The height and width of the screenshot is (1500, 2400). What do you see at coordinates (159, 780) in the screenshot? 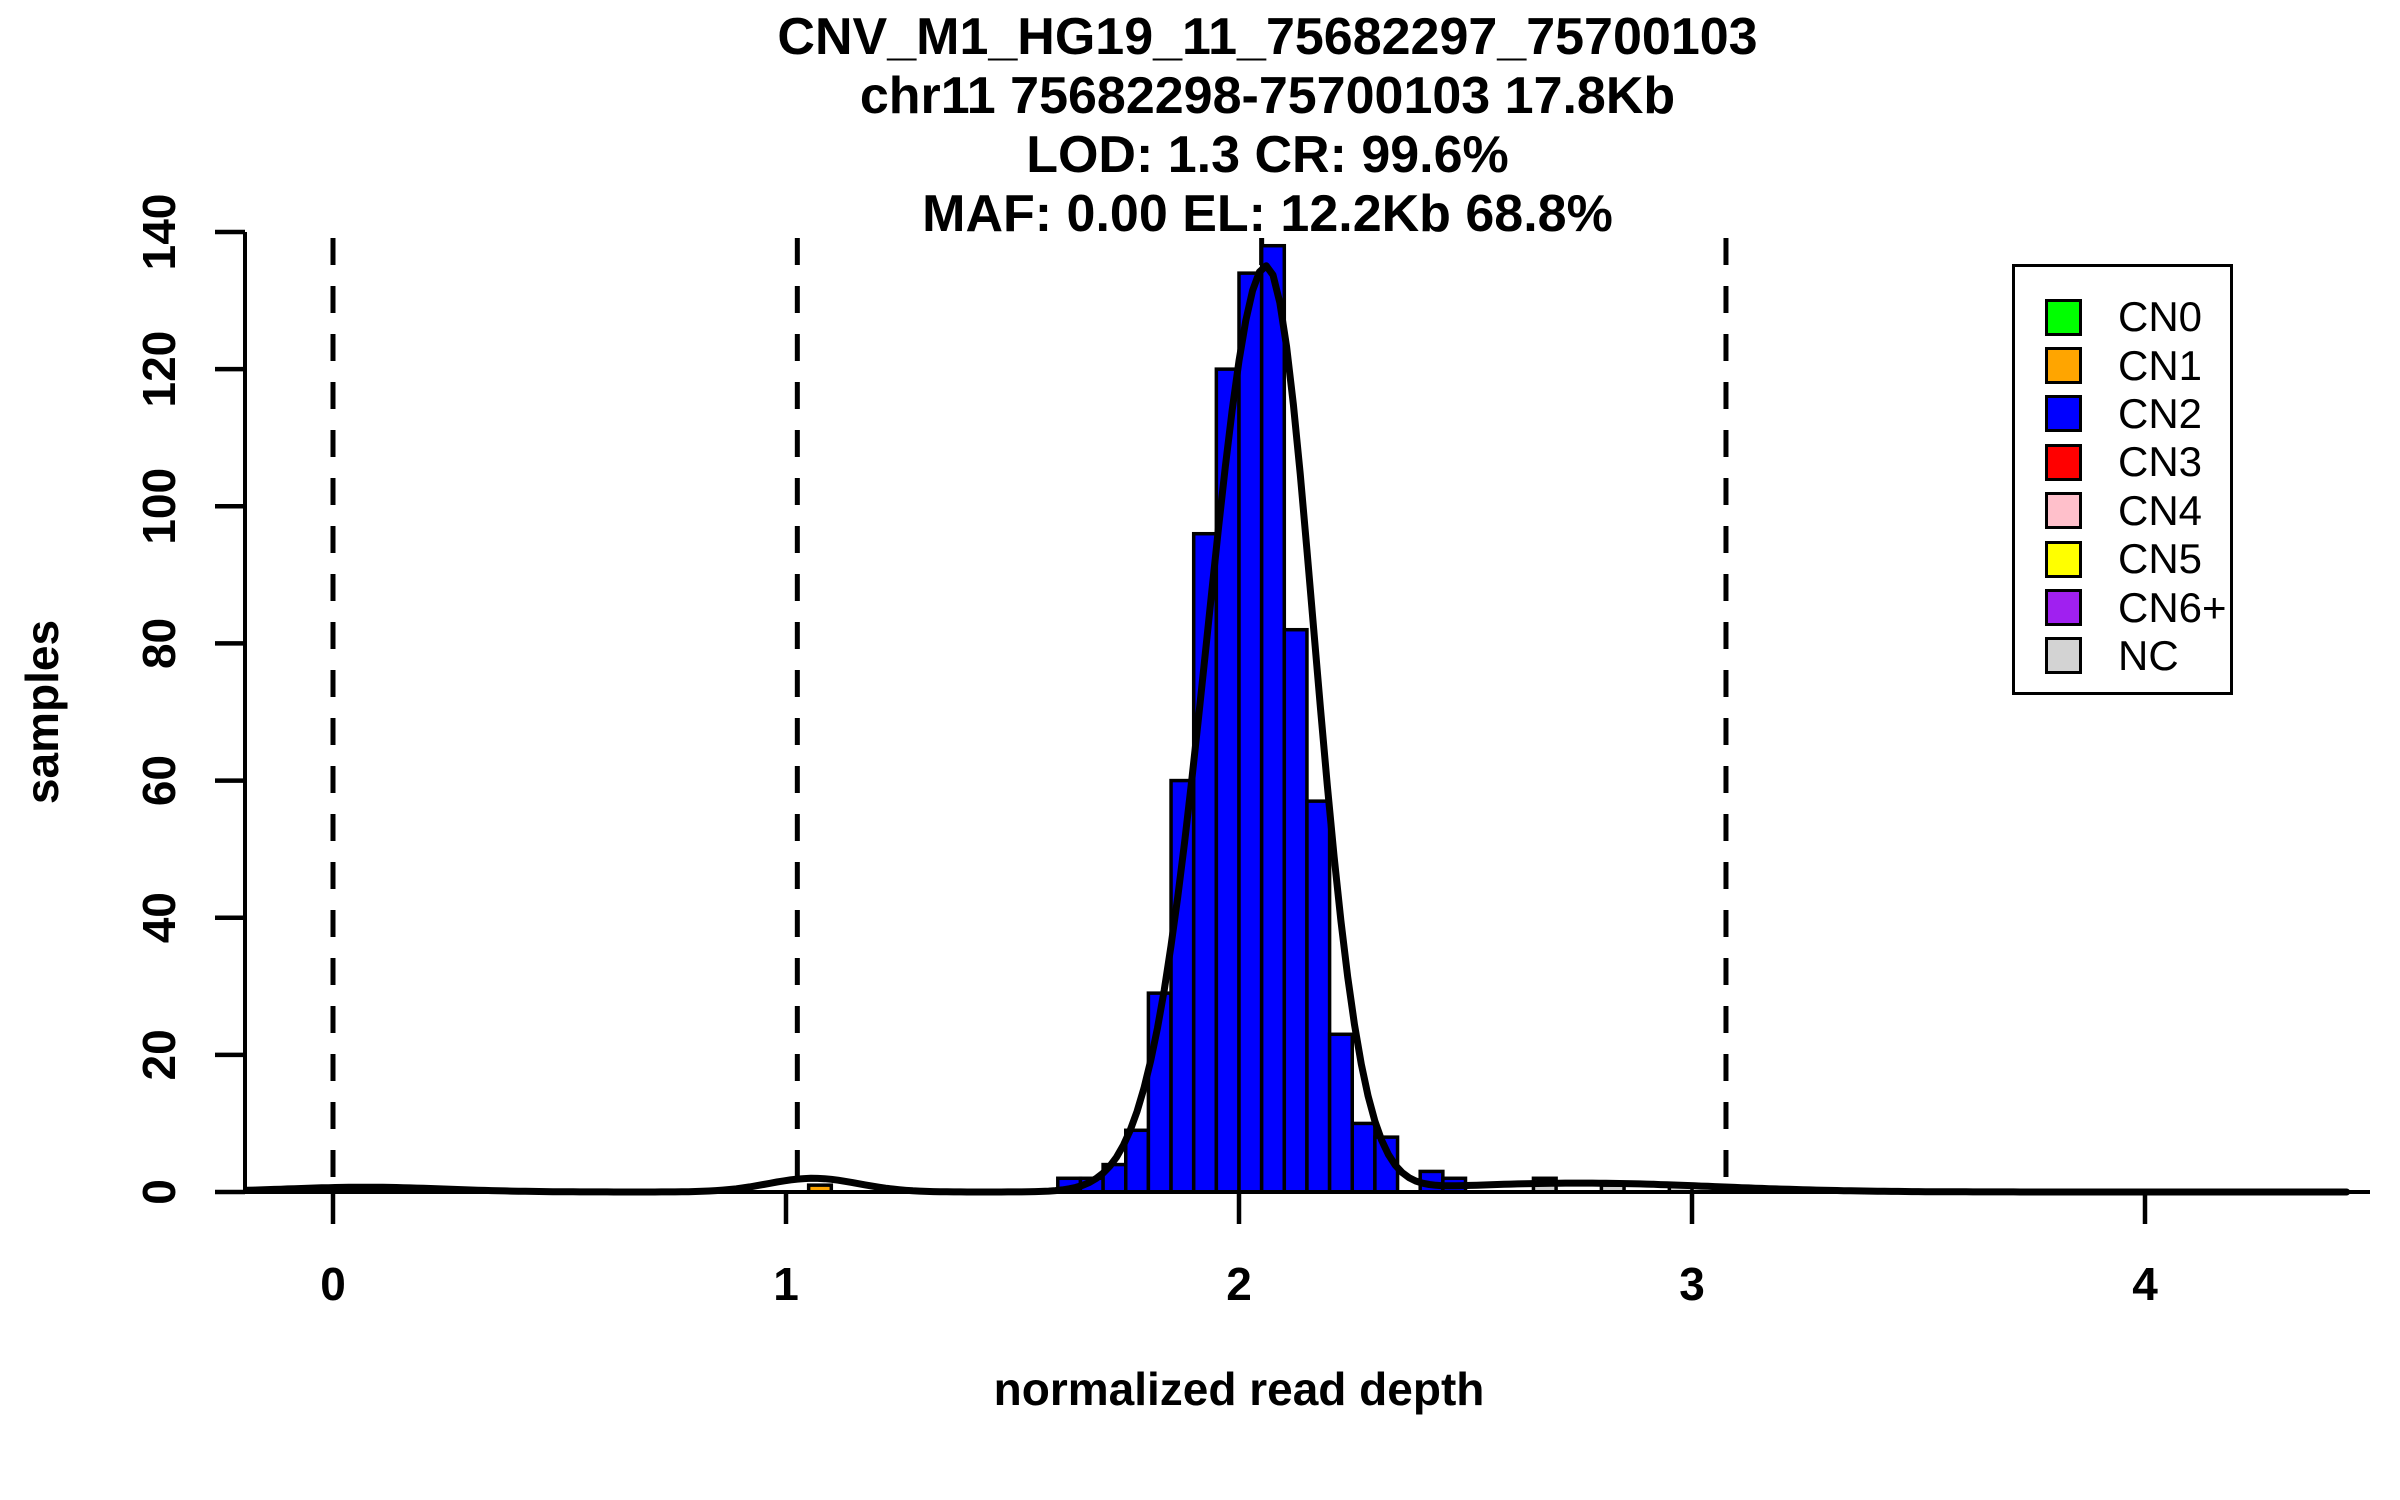
I see `y-tick-label: 60` at bounding box center [159, 780].